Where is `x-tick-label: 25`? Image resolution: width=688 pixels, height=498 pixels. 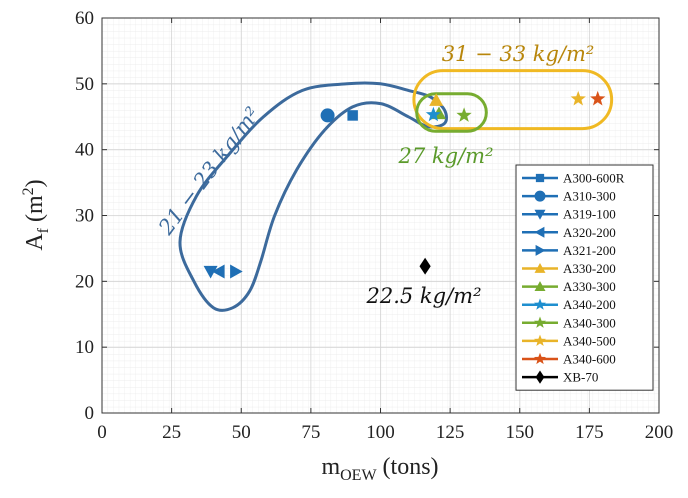 x-tick-label: 25 is located at coordinates (171, 432).